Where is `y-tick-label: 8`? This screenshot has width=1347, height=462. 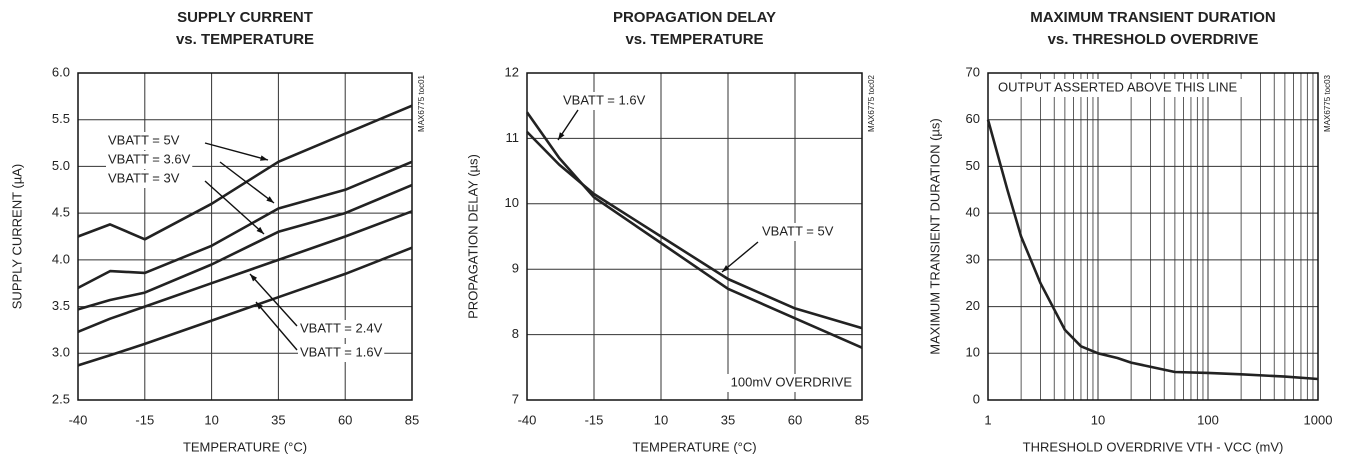
y-tick-label: 8 is located at coordinates (515, 333).